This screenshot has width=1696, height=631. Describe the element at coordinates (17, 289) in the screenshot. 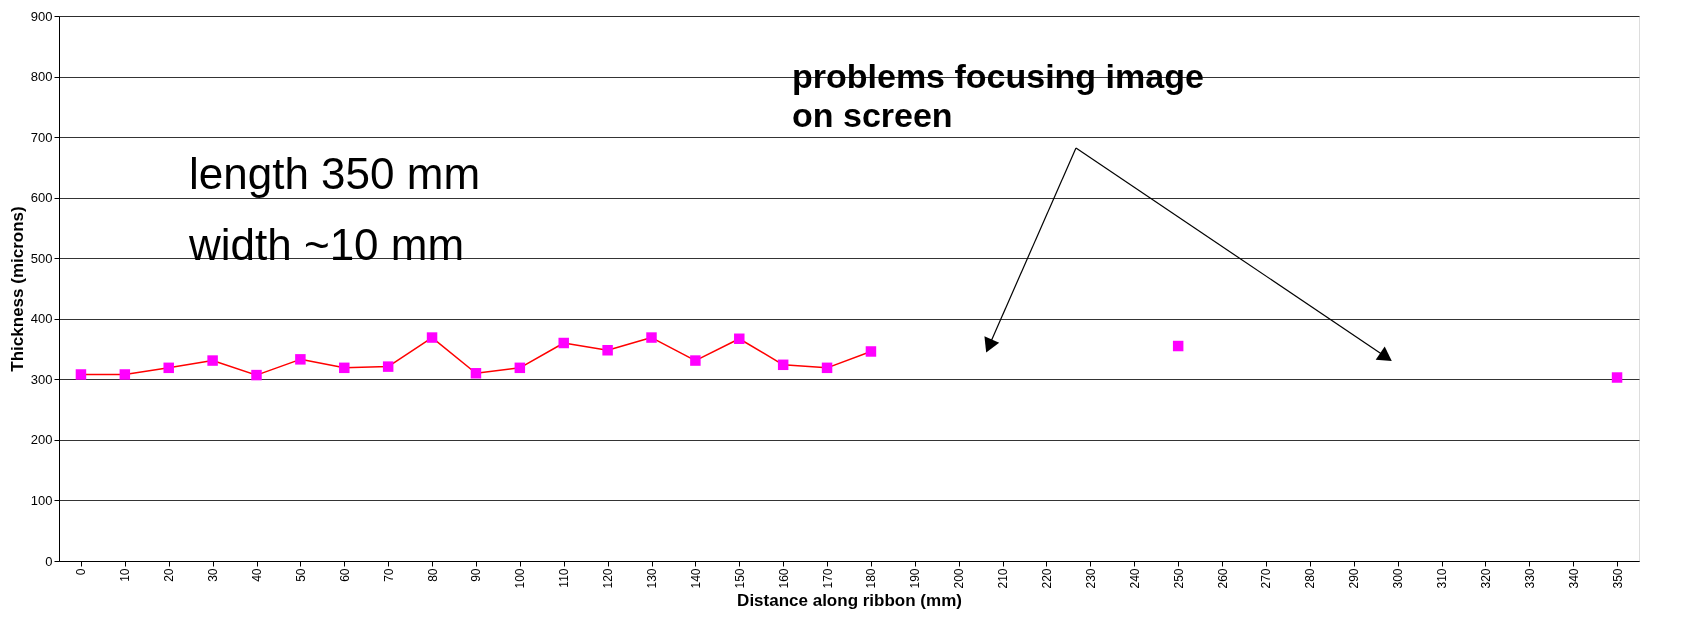

I see `y-axis-title: Thickness (microns)` at that location.